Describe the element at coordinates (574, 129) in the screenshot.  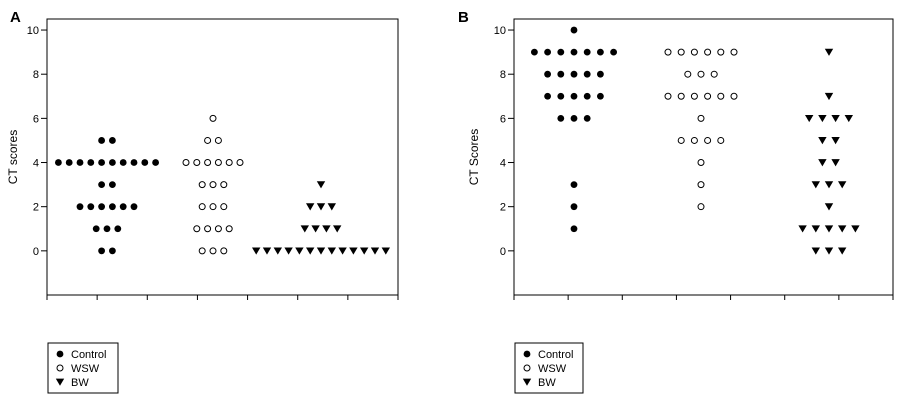
I see `series-control` at that location.